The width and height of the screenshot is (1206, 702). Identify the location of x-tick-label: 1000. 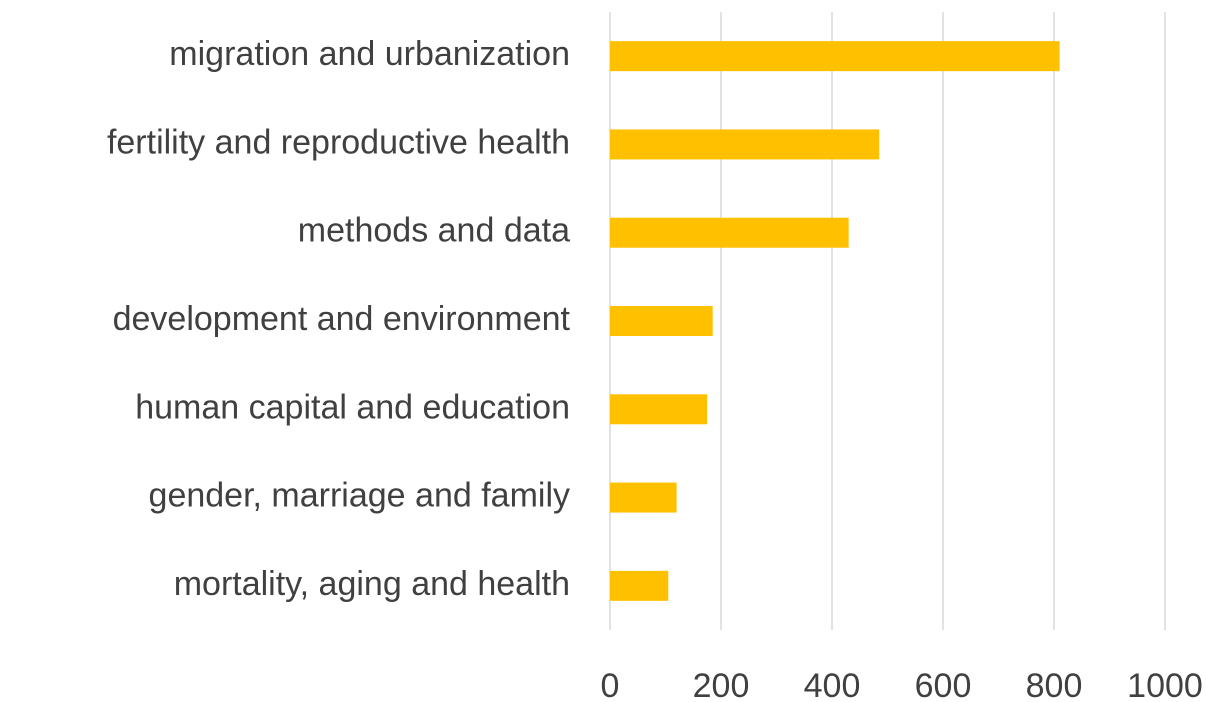
(1165, 684).